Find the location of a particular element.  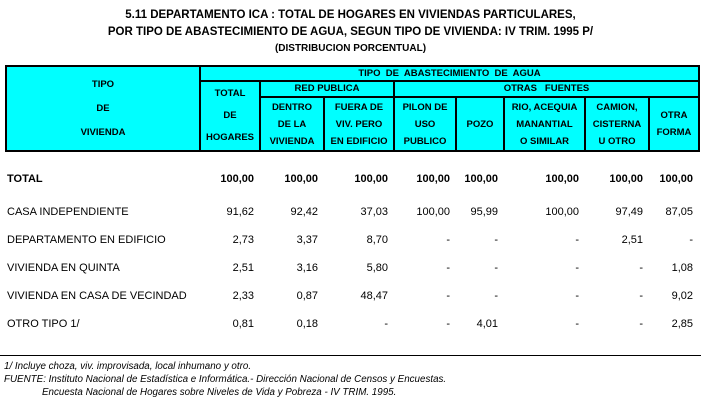

row-label: DEPARTAMENTO EN EDIFICIO is located at coordinates (86, 240).